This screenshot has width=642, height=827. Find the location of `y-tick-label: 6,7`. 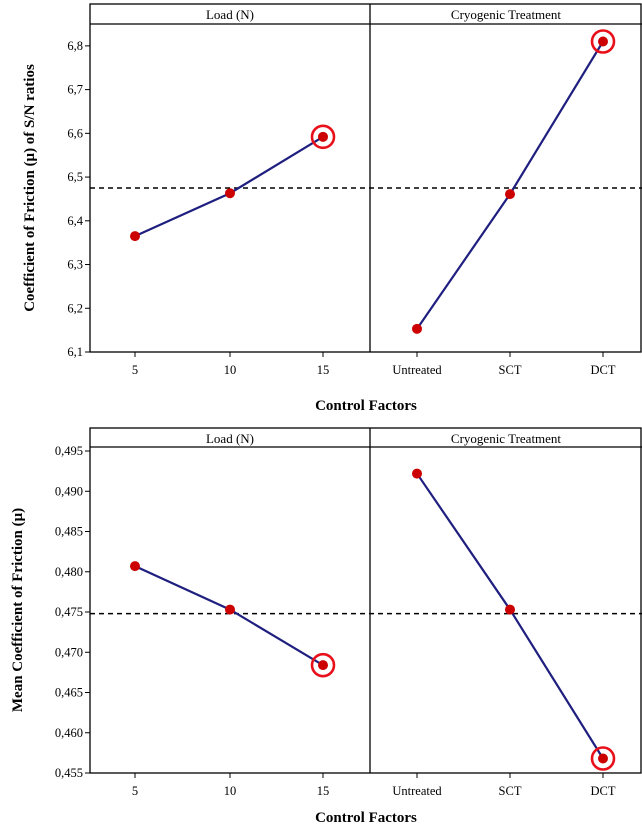

y-tick-label: 6,7 is located at coordinates (75, 90).